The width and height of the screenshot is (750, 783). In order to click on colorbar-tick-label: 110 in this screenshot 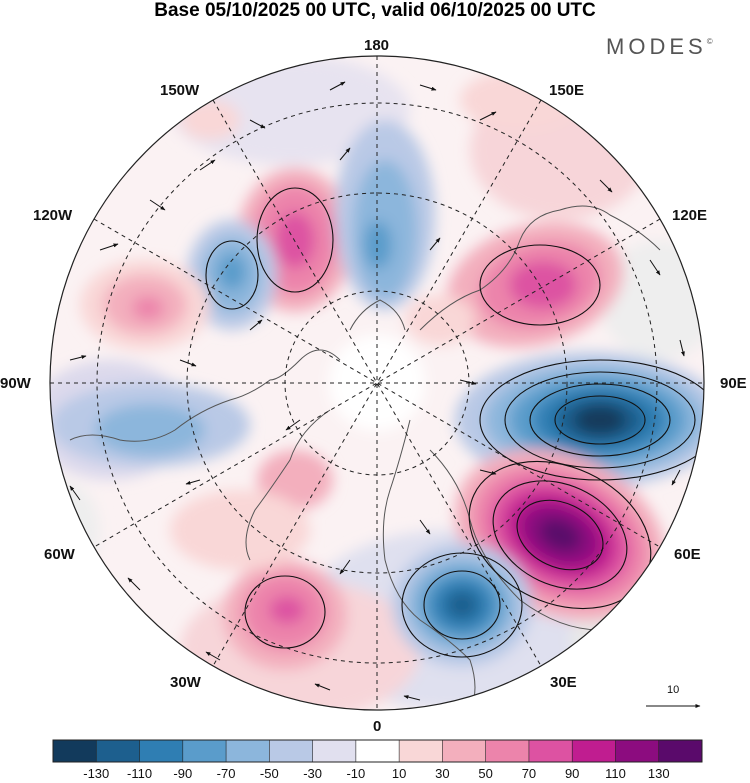, I will do `click(615, 773)`.